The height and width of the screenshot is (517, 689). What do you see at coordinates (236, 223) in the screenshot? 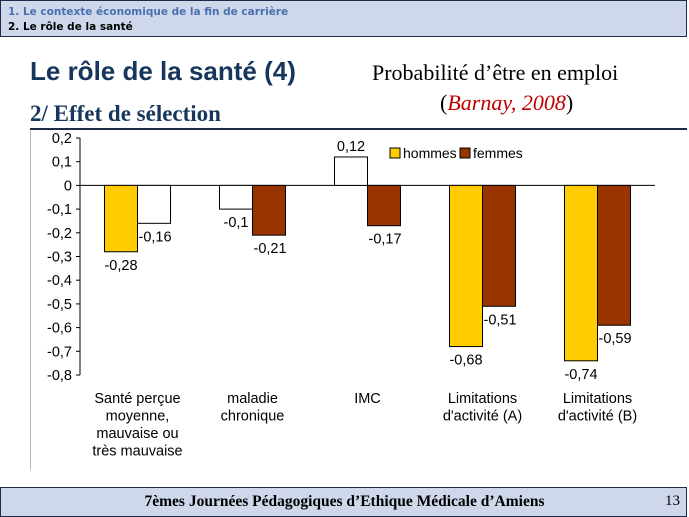
I see `data-label-hommes: -0,1` at bounding box center [236, 223].